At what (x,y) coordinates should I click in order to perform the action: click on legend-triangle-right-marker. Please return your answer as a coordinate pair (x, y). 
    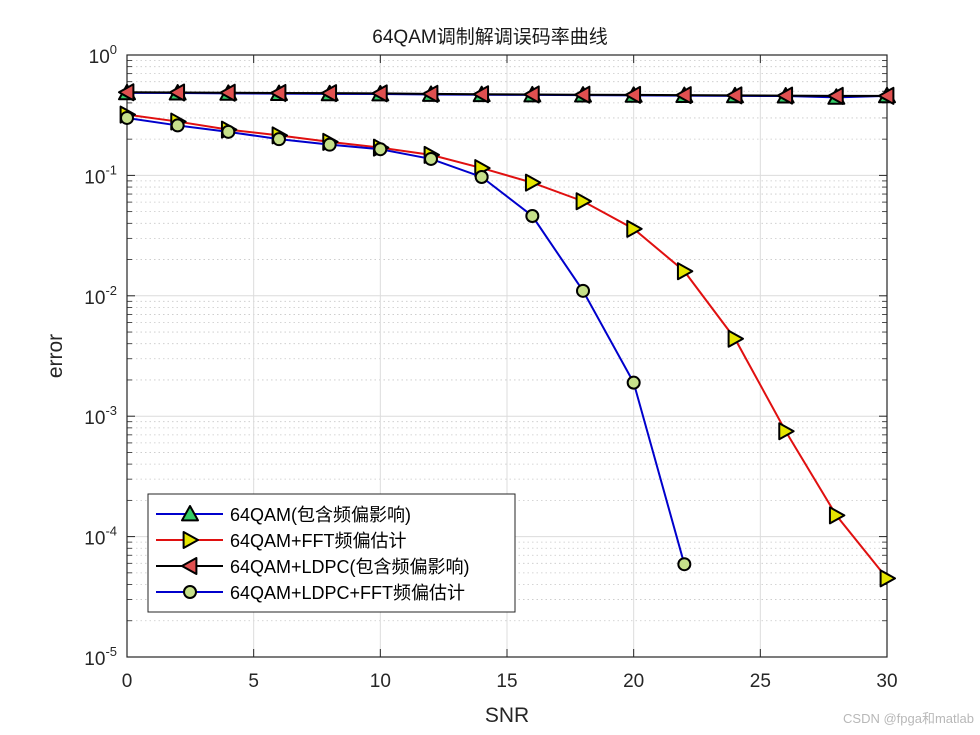
    Looking at the image, I should click on (190, 540).